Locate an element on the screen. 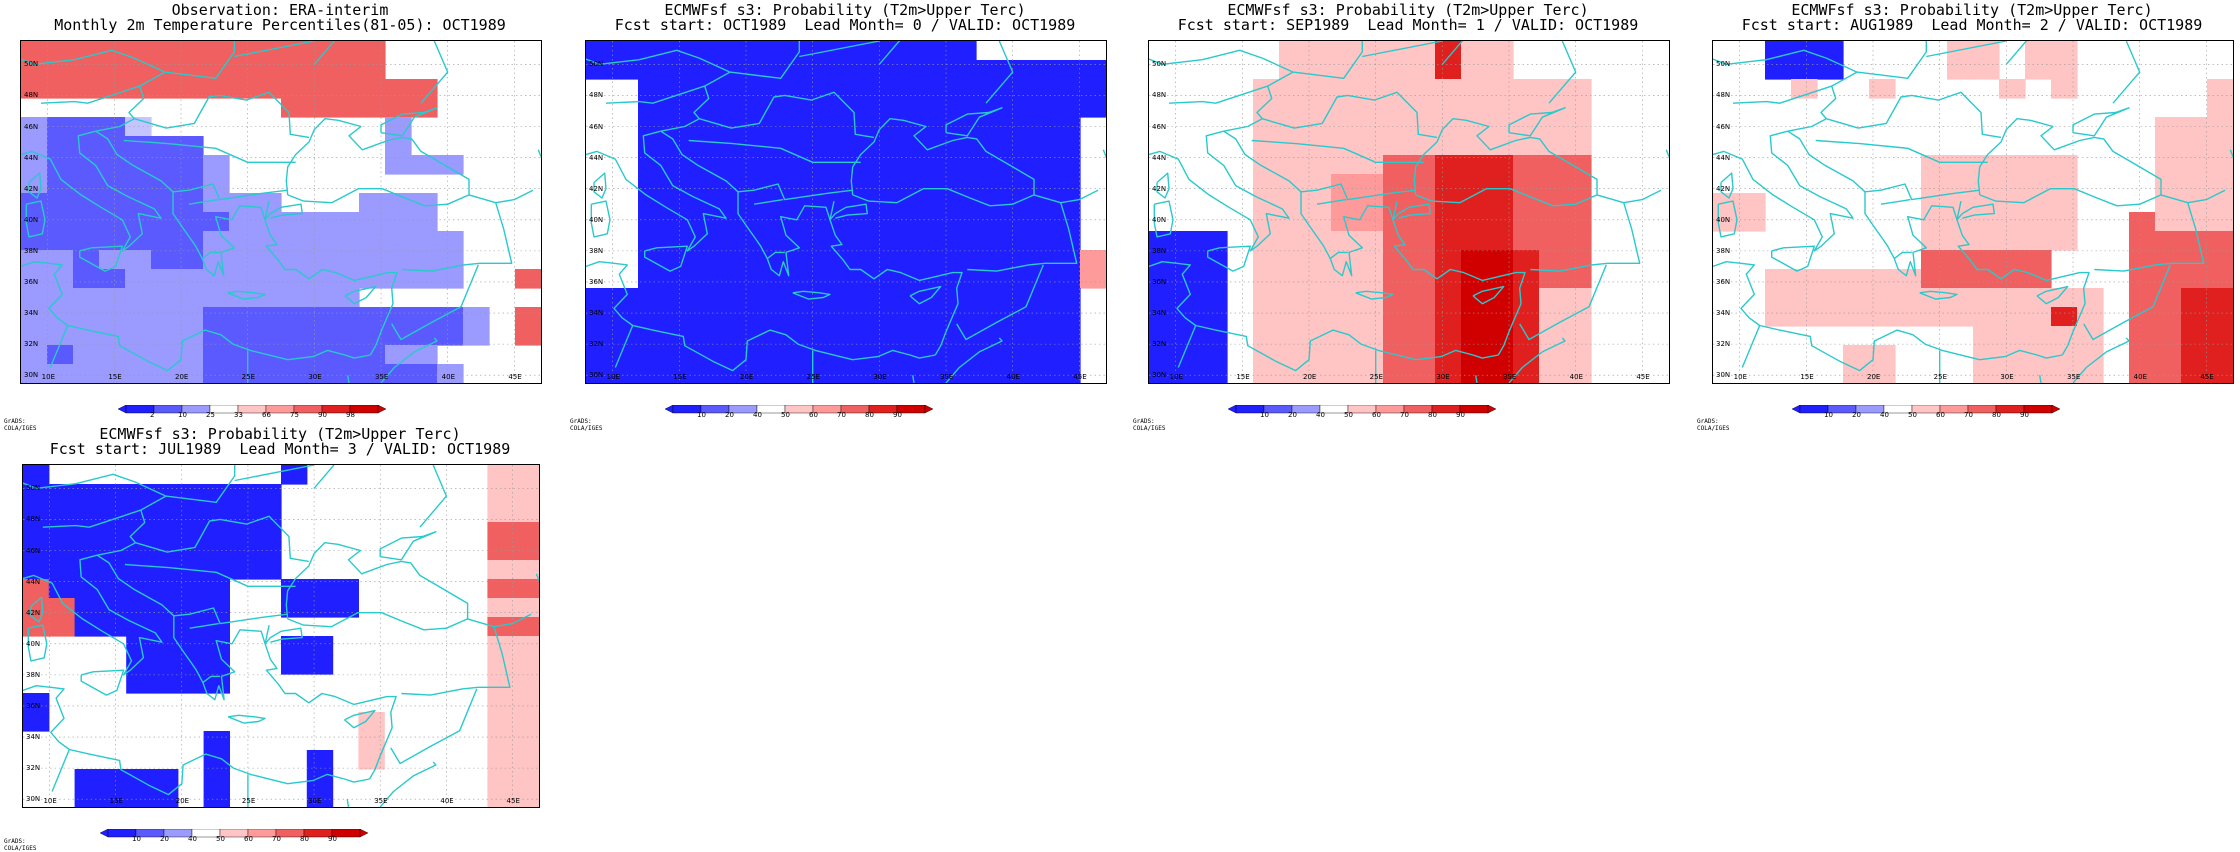 This screenshot has height=852, width=2240. lat-tick-label: 44N is located at coordinates (1723, 157).